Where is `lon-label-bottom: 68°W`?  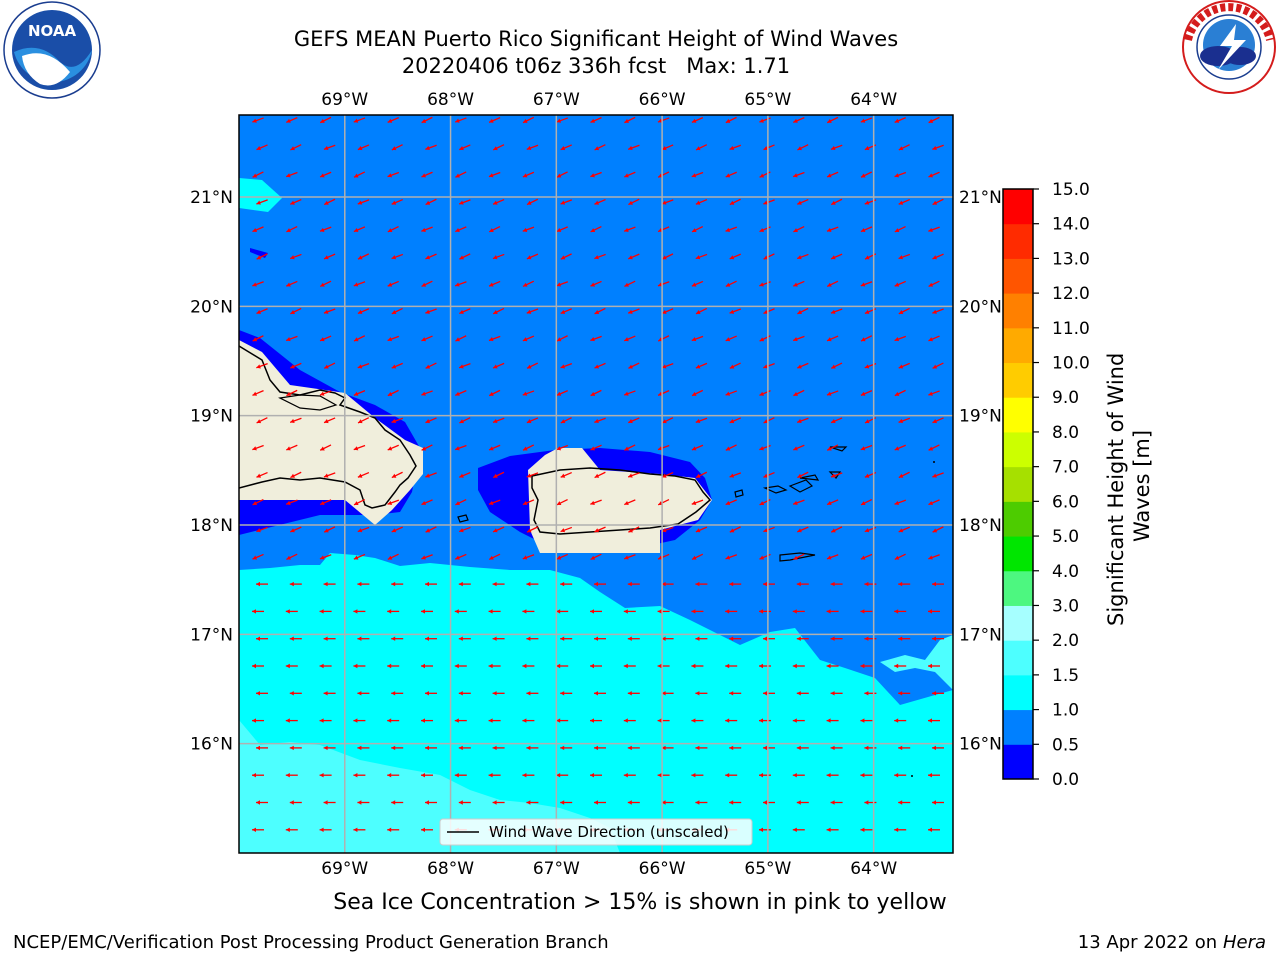
lon-label-bottom: 68°W is located at coordinates (450, 869).